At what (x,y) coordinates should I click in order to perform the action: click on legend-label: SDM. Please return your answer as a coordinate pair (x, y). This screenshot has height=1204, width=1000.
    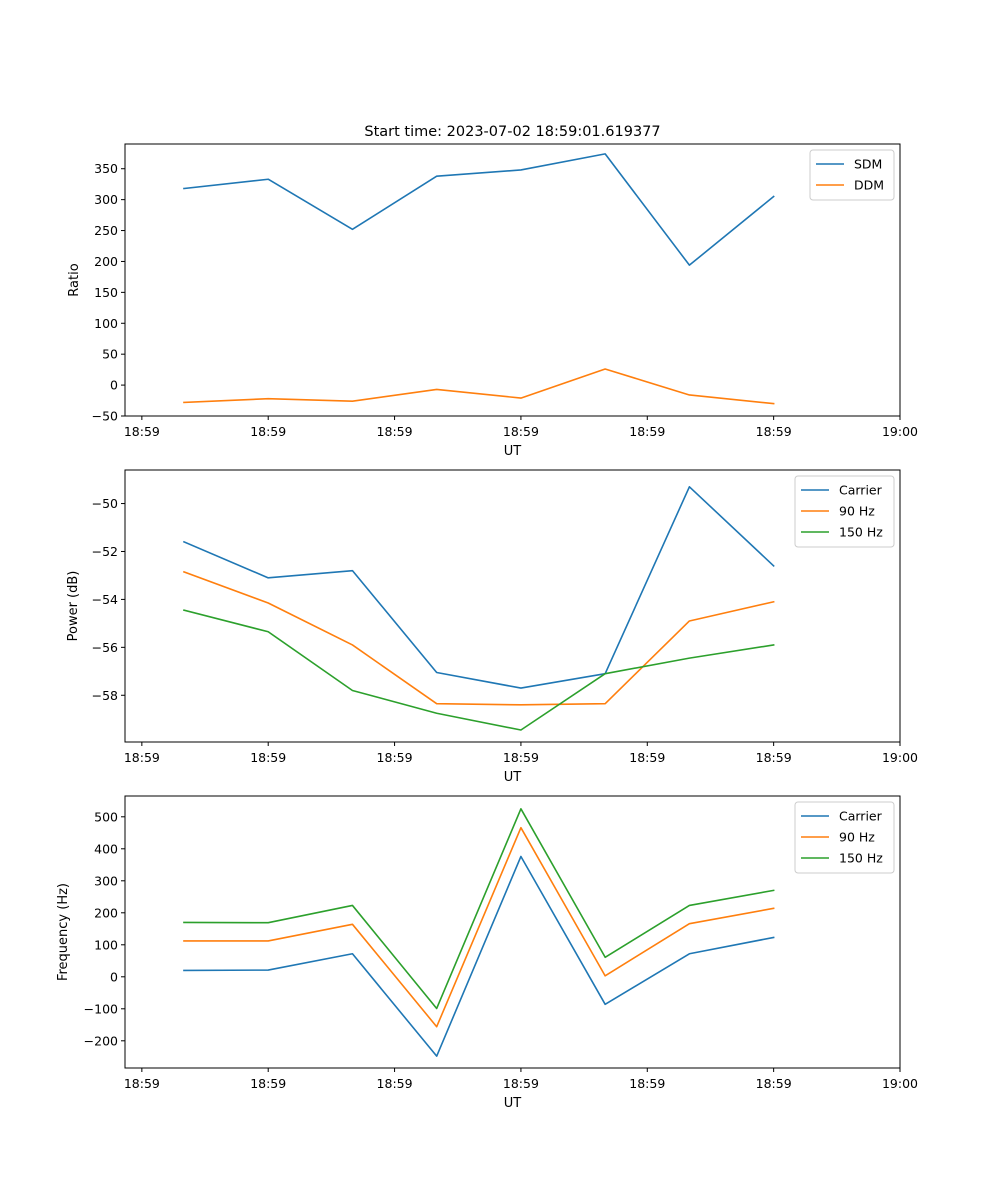
    Looking at the image, I should click on (868, 164).